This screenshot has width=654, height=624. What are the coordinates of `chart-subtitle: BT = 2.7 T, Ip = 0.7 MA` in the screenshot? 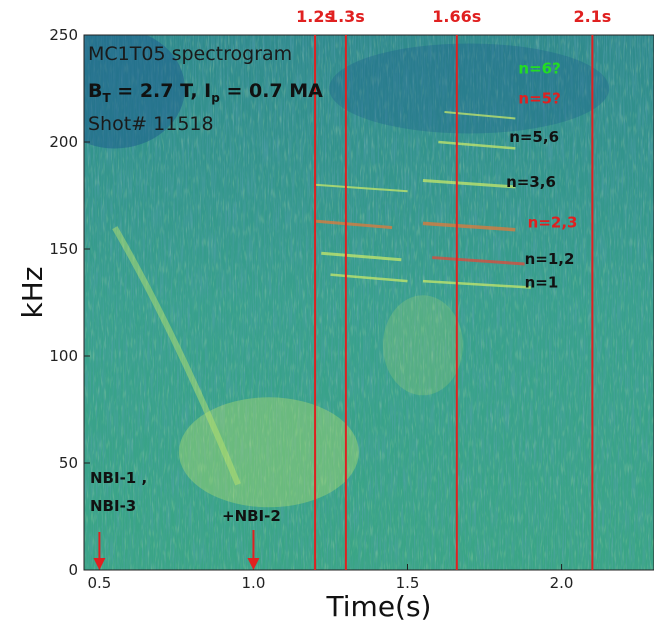 It's located at (205, 92).